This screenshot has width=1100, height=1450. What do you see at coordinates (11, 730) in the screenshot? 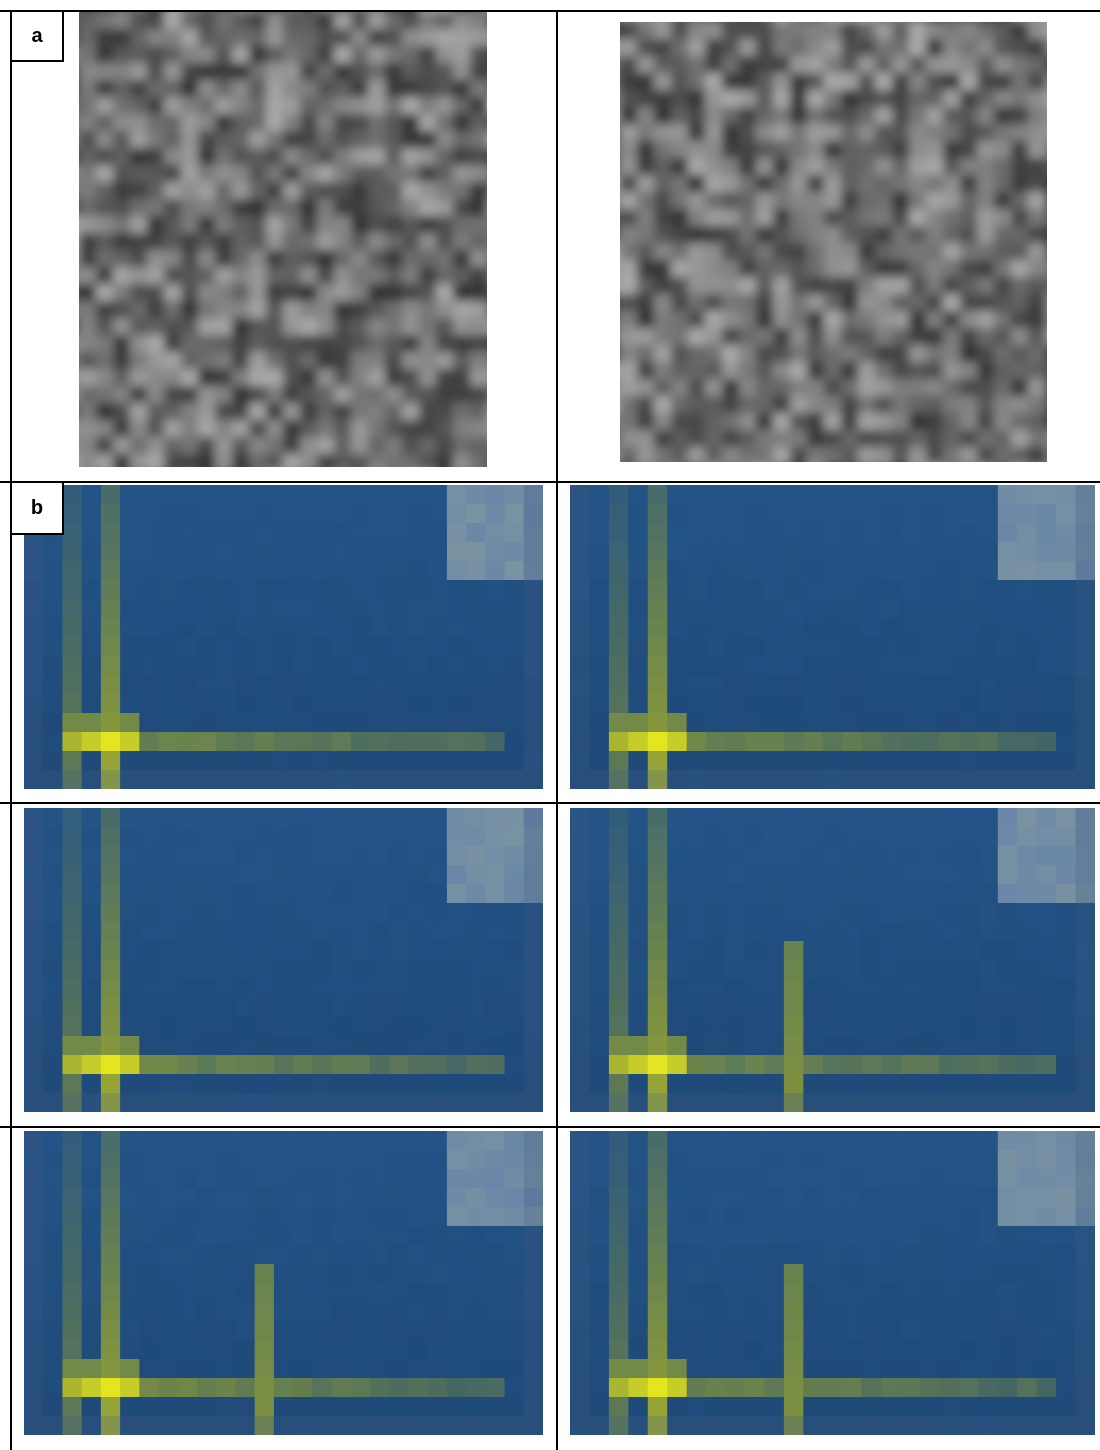
I see `table-border-left` at bounding box center [11, 730].